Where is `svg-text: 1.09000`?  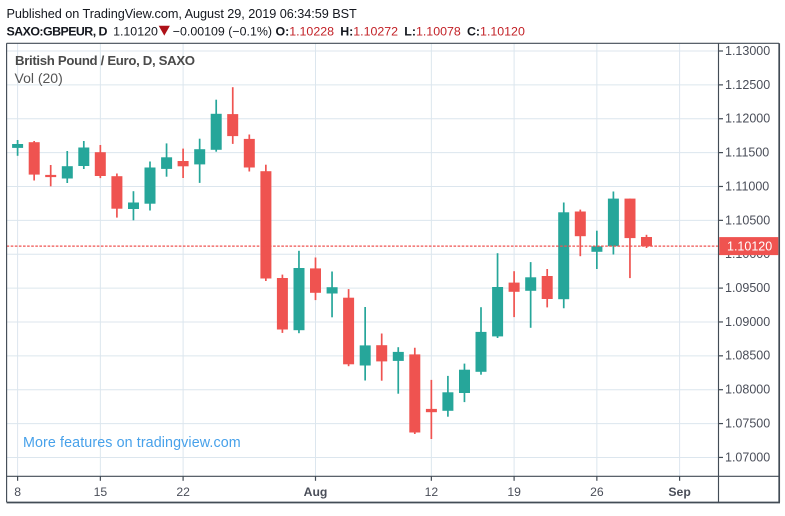
svg-text: 1.09000 is located at coordinates (747, 322).